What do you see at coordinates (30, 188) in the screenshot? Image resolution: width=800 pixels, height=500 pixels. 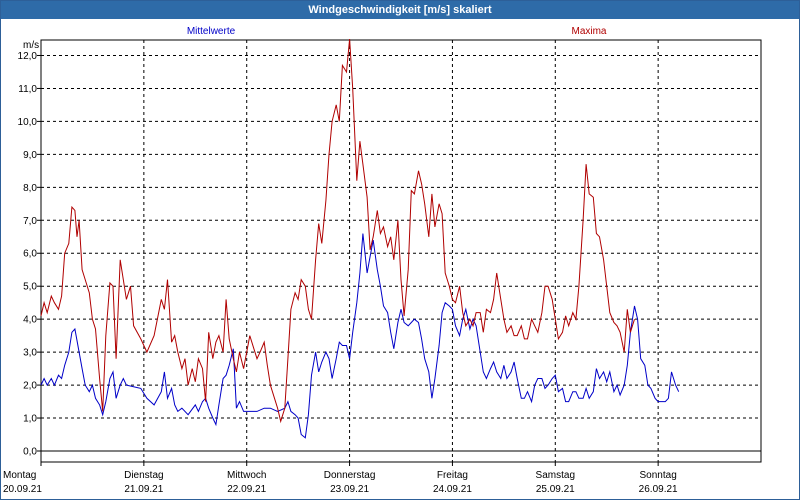 I see `y-tick-label: 8,0` at bounding box center [30, 188].